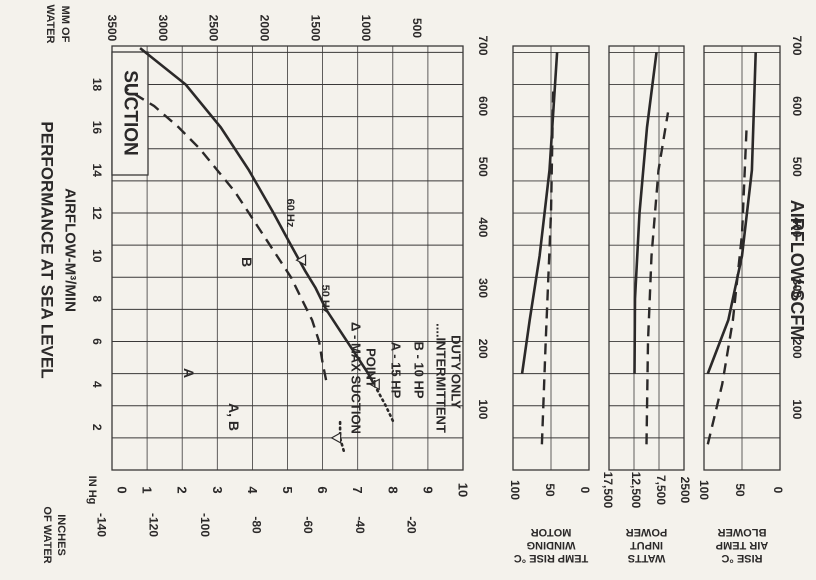 The image size is (816, 580). I want to click on airflow-m3-tick-label: 8, so click(97, 298).